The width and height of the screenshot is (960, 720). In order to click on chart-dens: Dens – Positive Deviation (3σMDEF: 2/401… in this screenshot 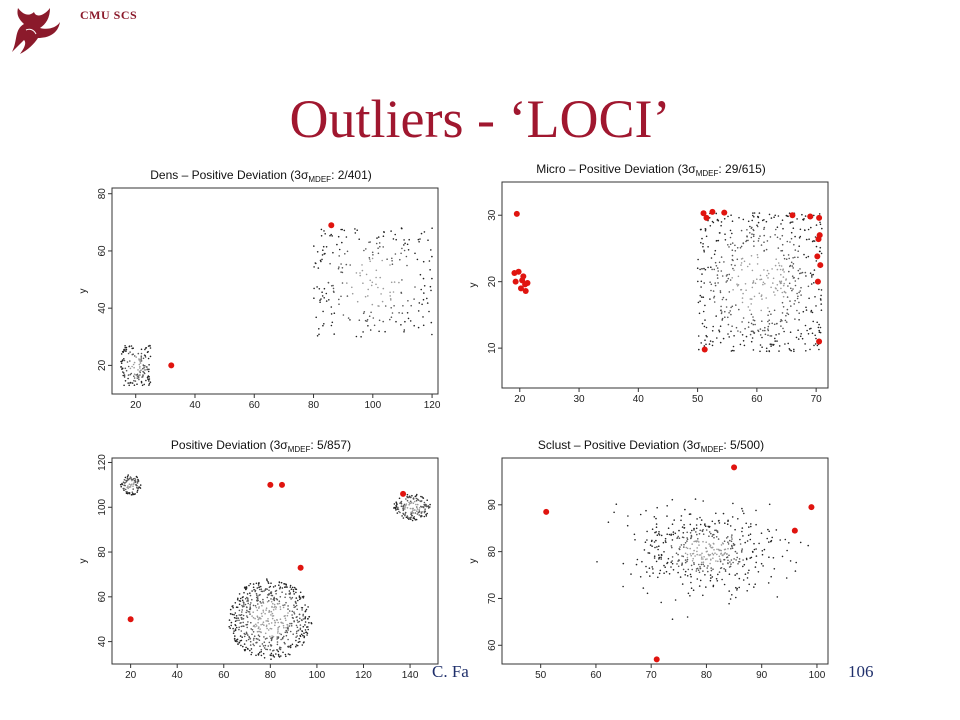, I will do `click(261, 288)`.